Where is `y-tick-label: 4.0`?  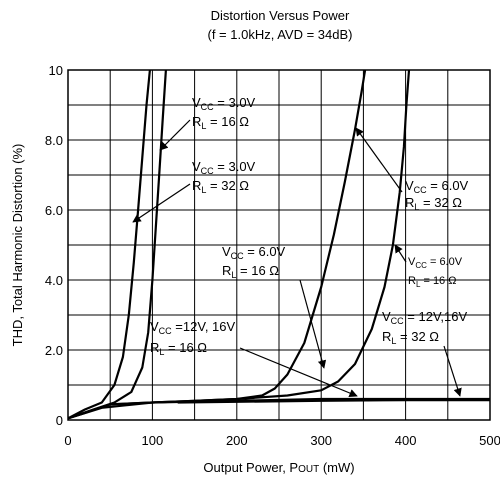 y-tick-label: 4.0 is located at coordinates (54, 280).